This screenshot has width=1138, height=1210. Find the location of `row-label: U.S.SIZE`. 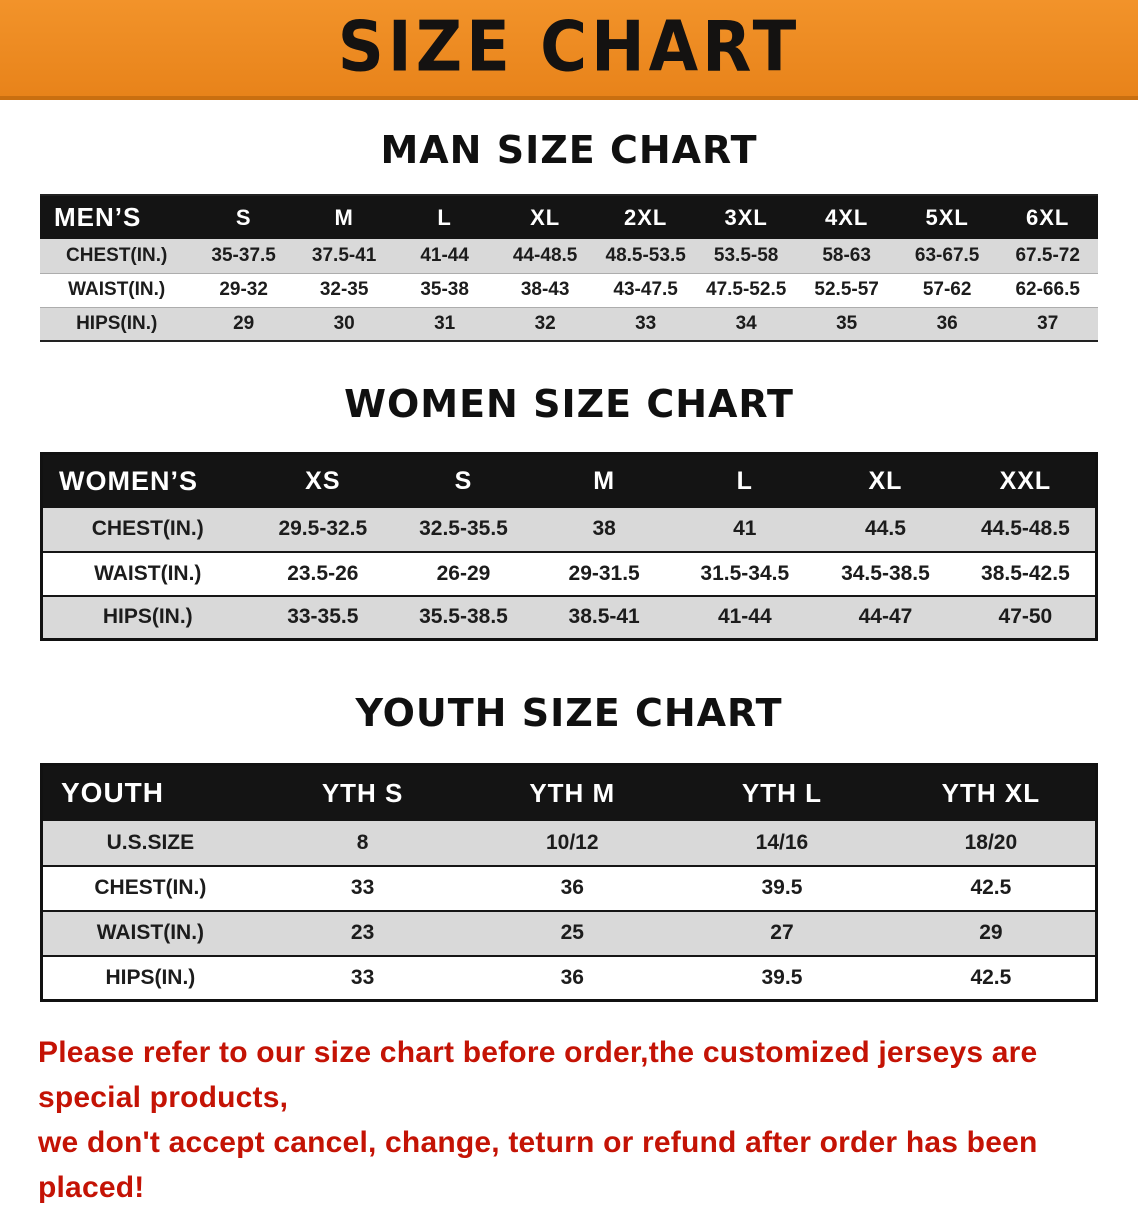

row-label: U.S.SIZE is located at coordinates (149, 843).